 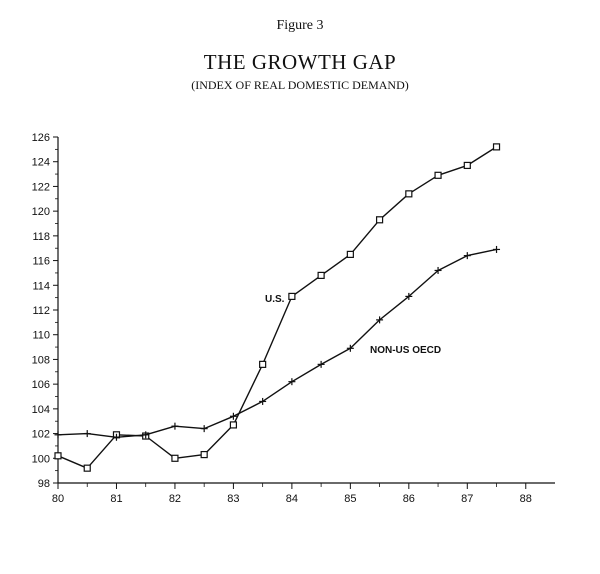 I want to click on figure-label: Figure 3, so click(x=300, y=25).